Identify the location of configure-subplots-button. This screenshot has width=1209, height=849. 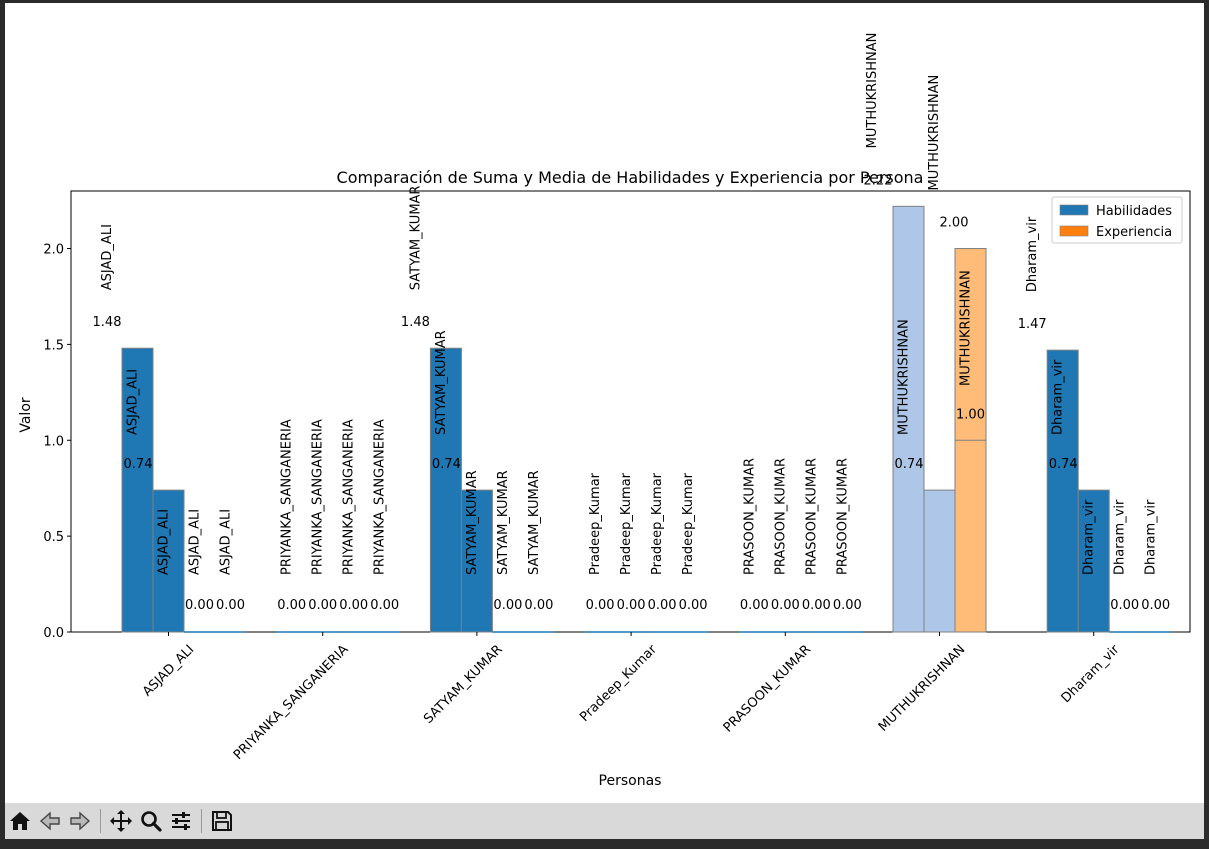
(181, 821).